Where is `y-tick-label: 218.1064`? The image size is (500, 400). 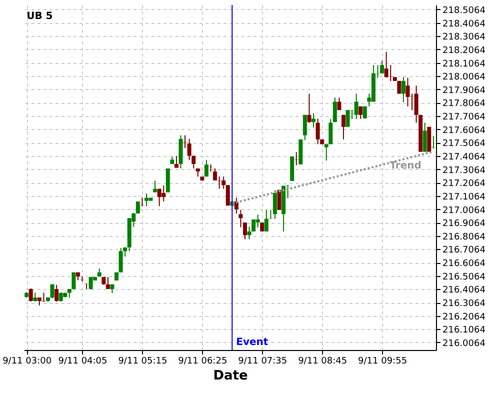 y-tick-label: 218.1064 is located at coordinates (464, 64).